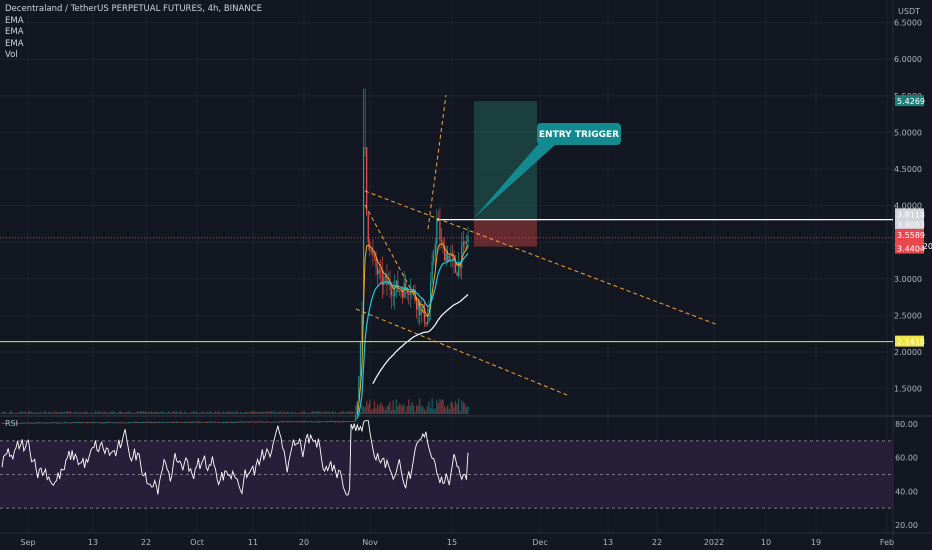 The height and width of the screenshot is (550, 932). What do you see at coordinates (253, 542) in the screenshot?
I see `time-tick-label: 11` at bounding box center [253, 542].